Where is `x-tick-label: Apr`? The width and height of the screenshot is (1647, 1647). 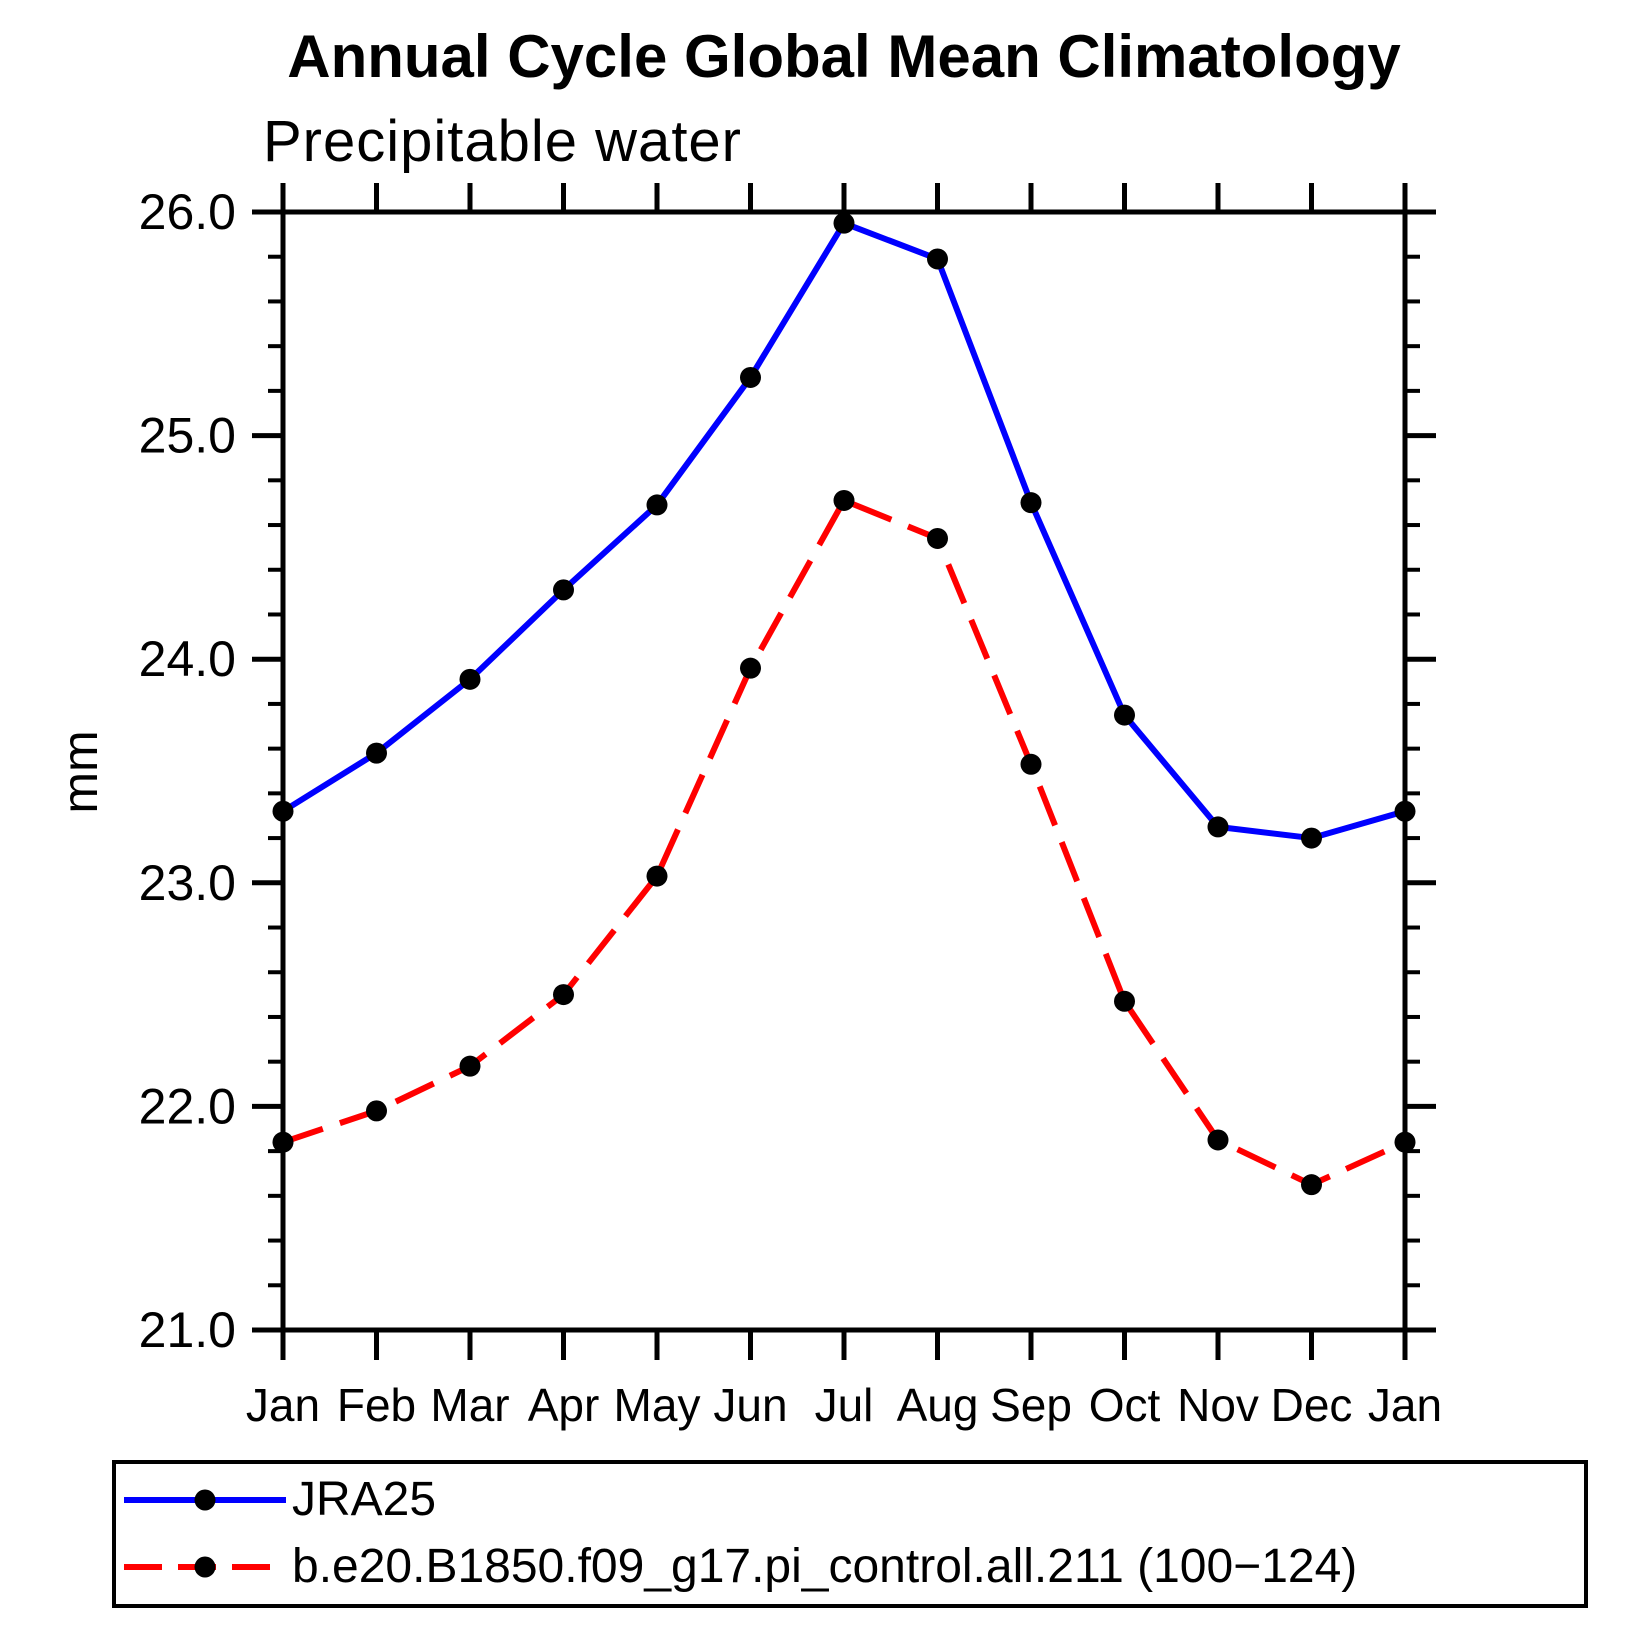 x-tick-label: Apr is located at coordinates (564, 1405).